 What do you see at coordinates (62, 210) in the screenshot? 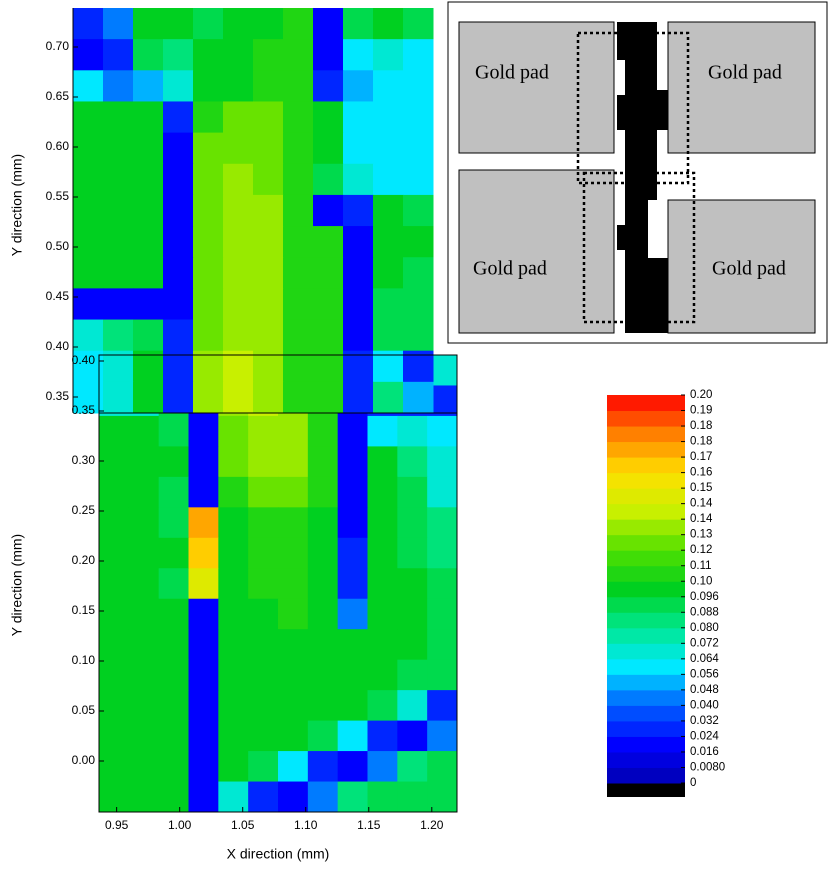
I see `axes: 0.35 0.40 0.45 0.50 0.55 0.60 0.65 0.70` at bounding box center [62, 210].